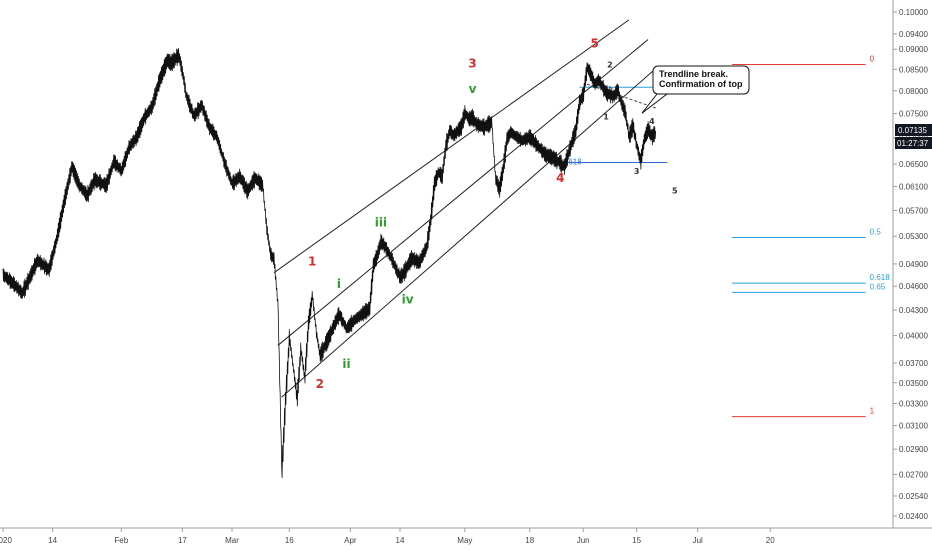 The width and height of the screenshot is (932, 550). I want to click on y-tick-label: 0.03100, so click(913, 426).